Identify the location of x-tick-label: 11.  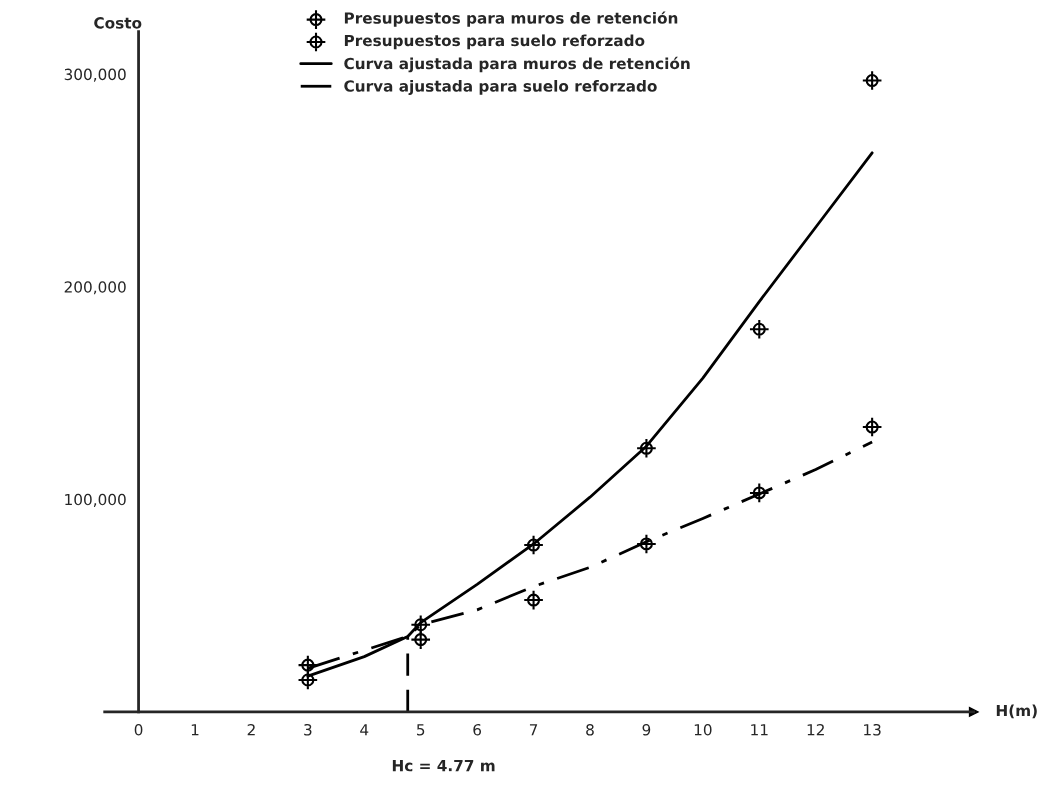
(759, 730).